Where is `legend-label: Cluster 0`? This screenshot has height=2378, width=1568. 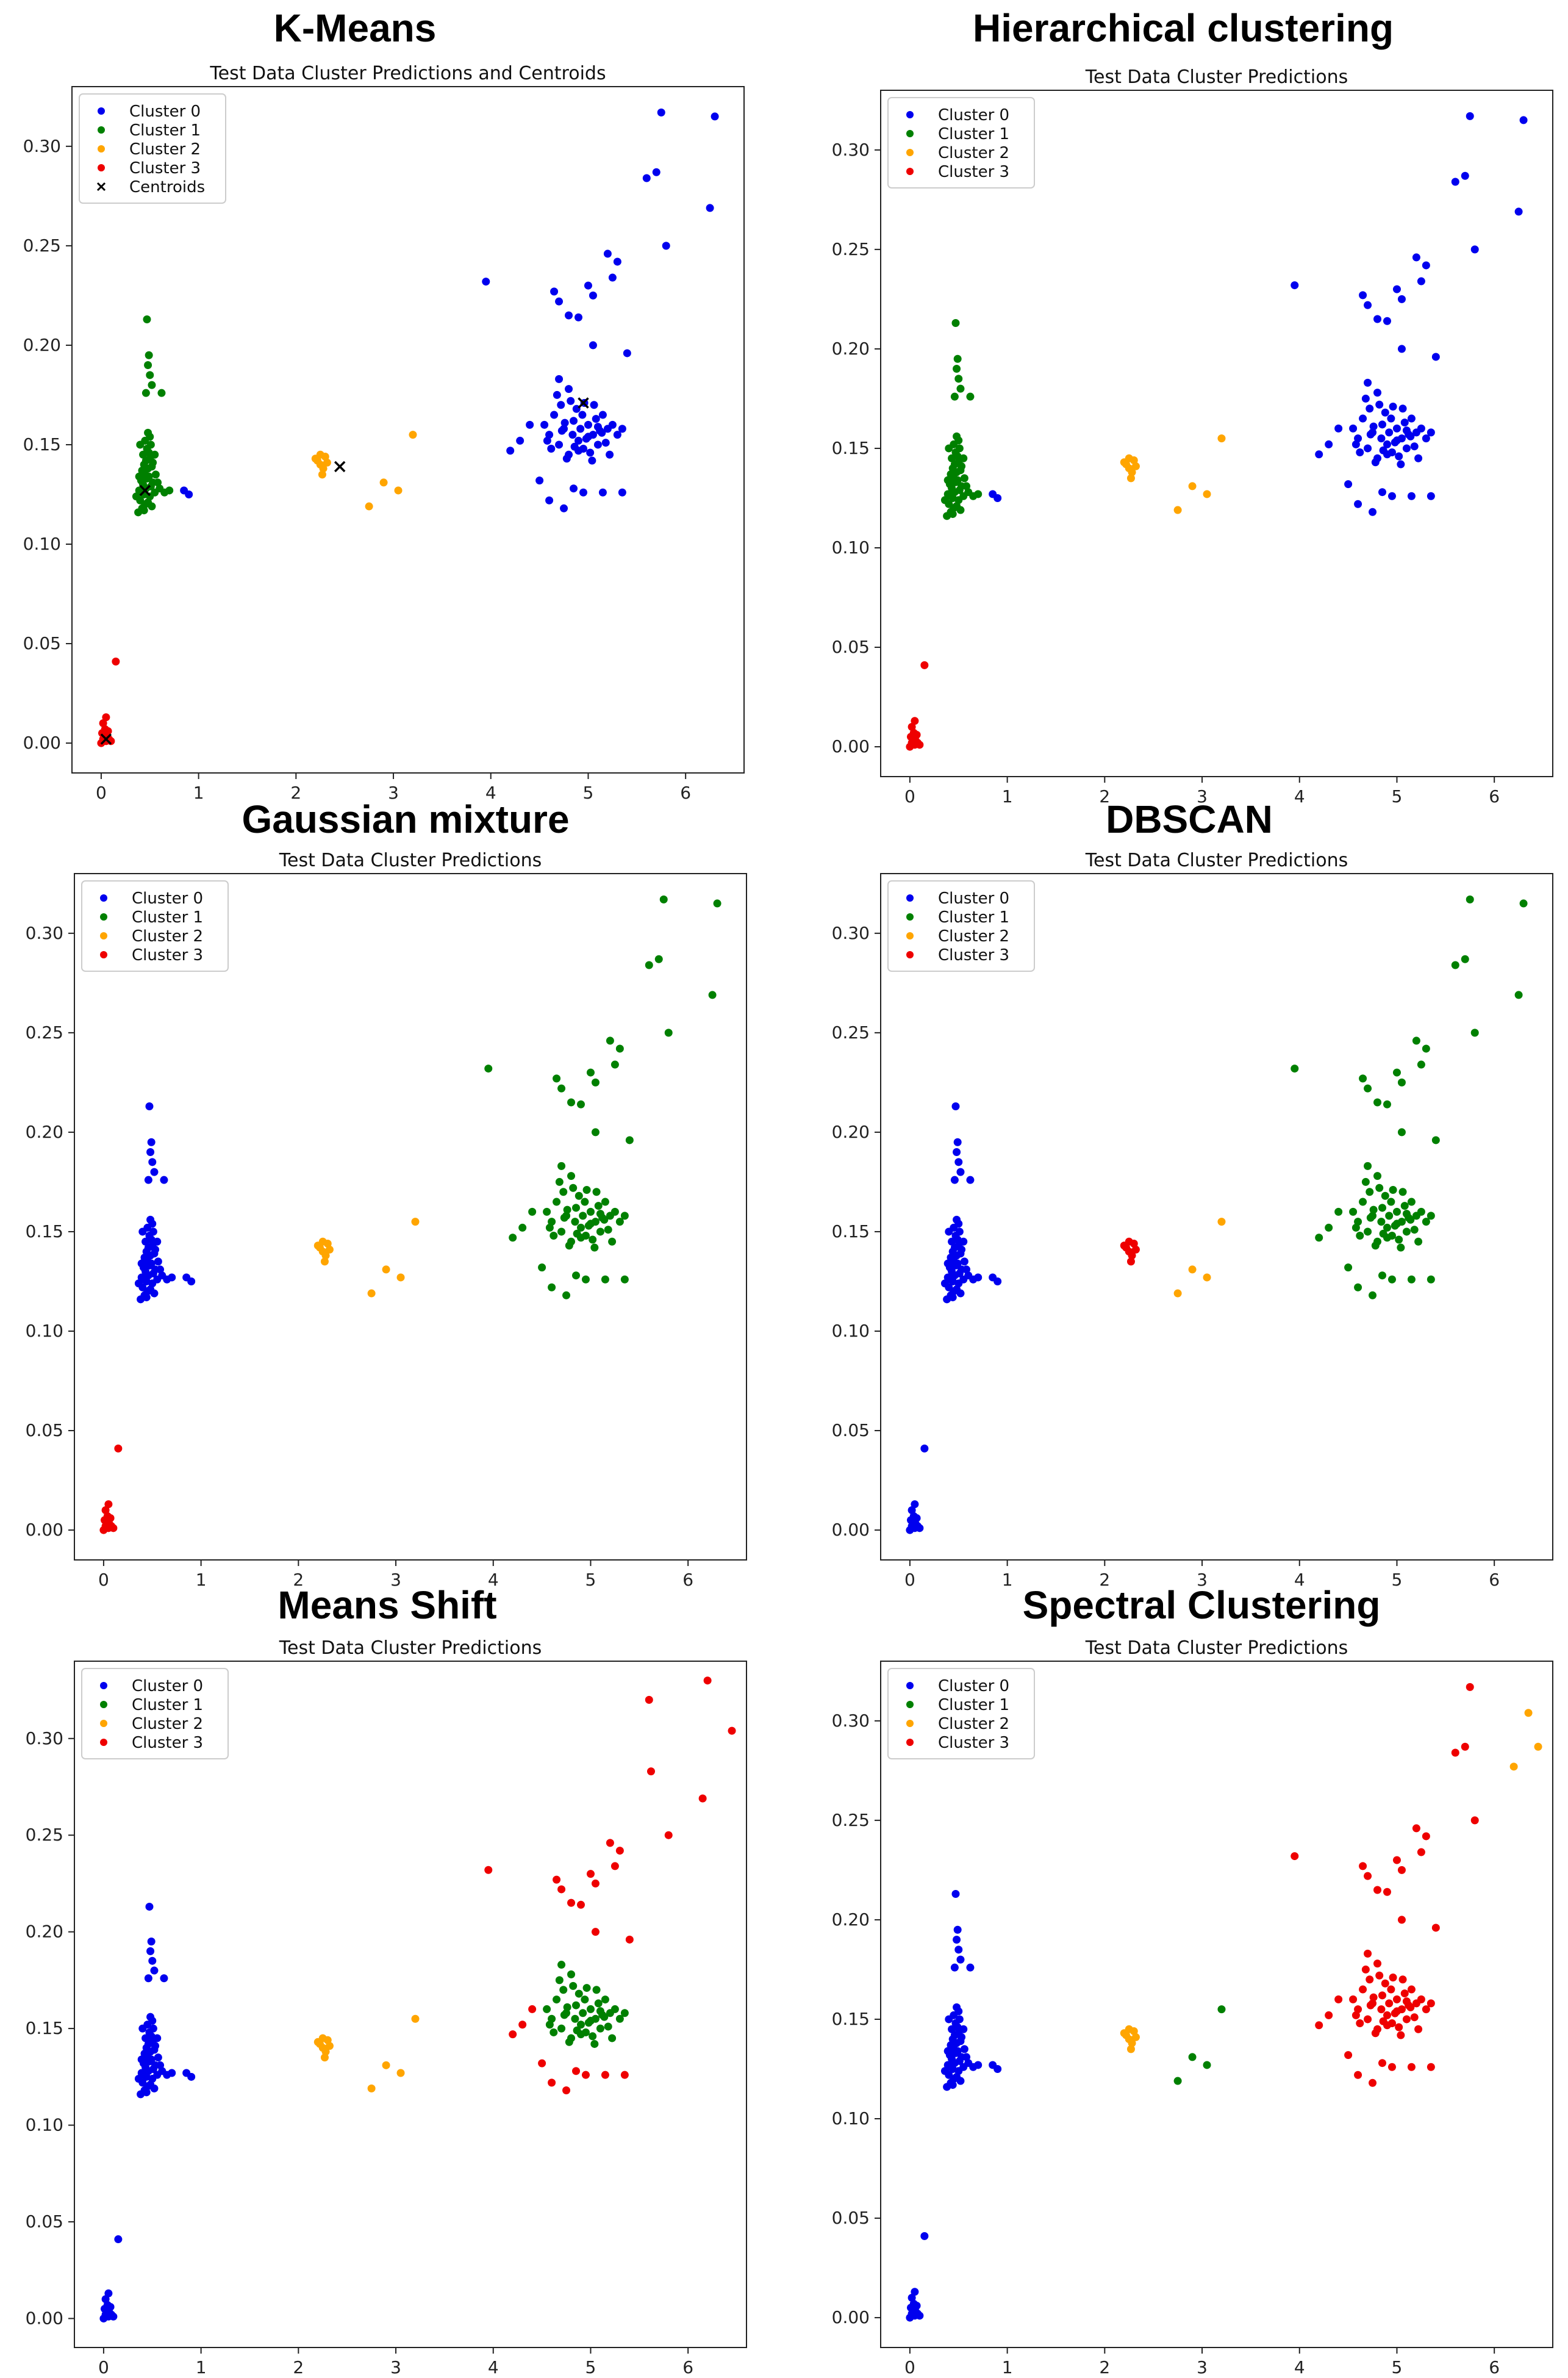
legend-label: Cluster 0 is located at coordinates (973, 115).